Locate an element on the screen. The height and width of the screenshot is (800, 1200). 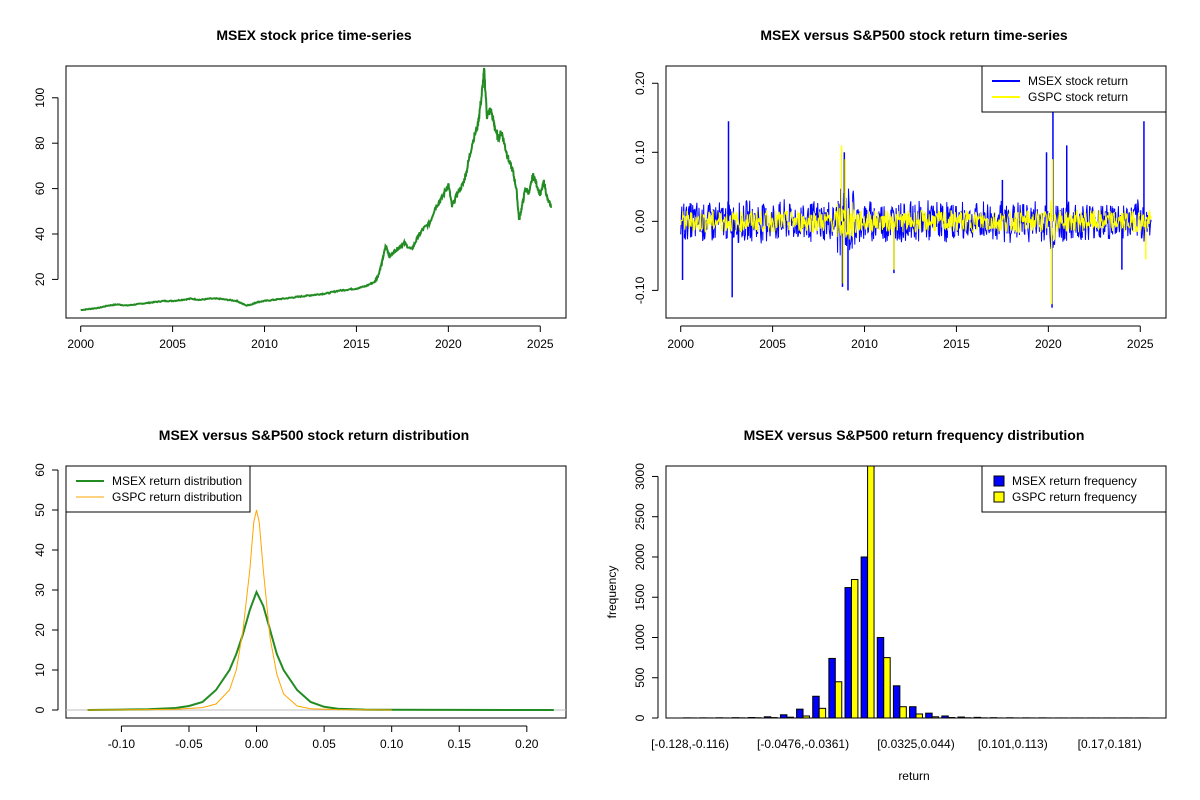
chart-4-legend-label: GSPC return frequency is located at coordinates (1074, 497).